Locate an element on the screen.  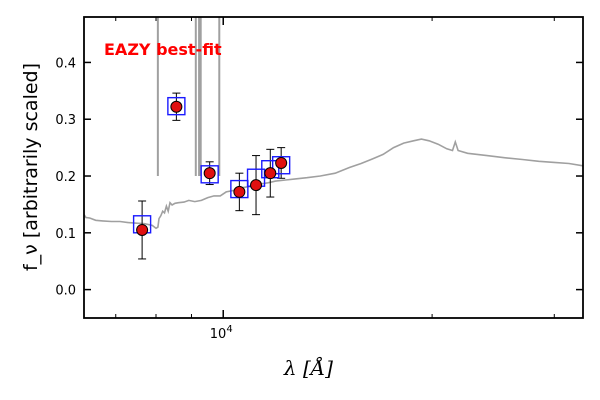
y-tick-label: 0.0 is located at coordinates (65, 291).